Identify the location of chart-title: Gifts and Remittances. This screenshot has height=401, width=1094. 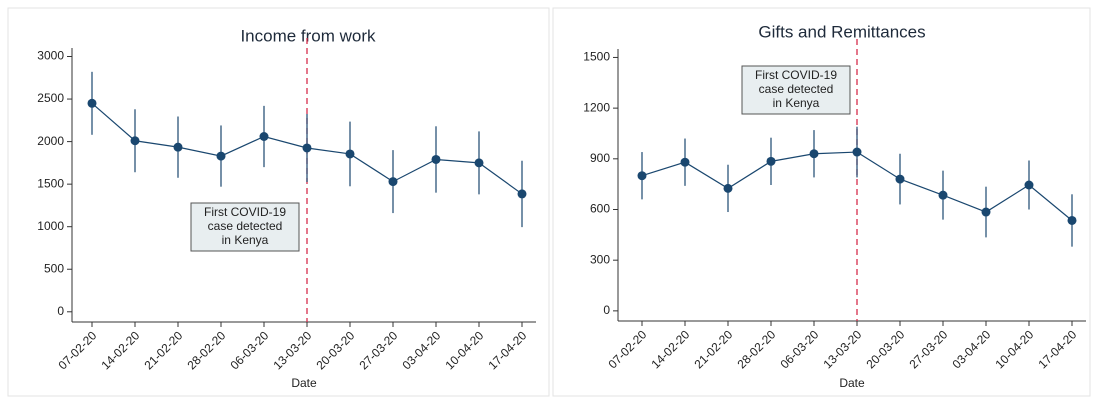
(841, 31).